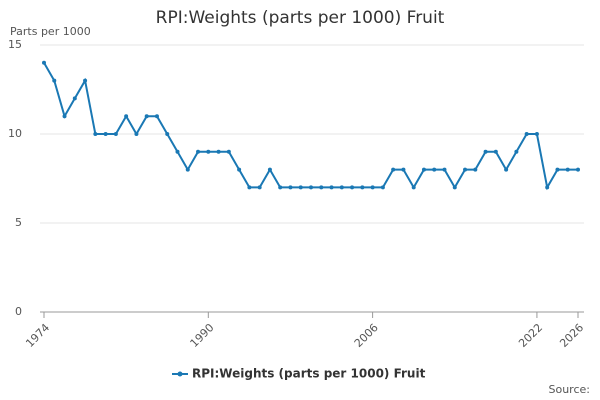 This screenshot has height=400, width=600. I want to click on chart-title: RPI:Weights (parts per 1000) Fruit, so click(300, 18).